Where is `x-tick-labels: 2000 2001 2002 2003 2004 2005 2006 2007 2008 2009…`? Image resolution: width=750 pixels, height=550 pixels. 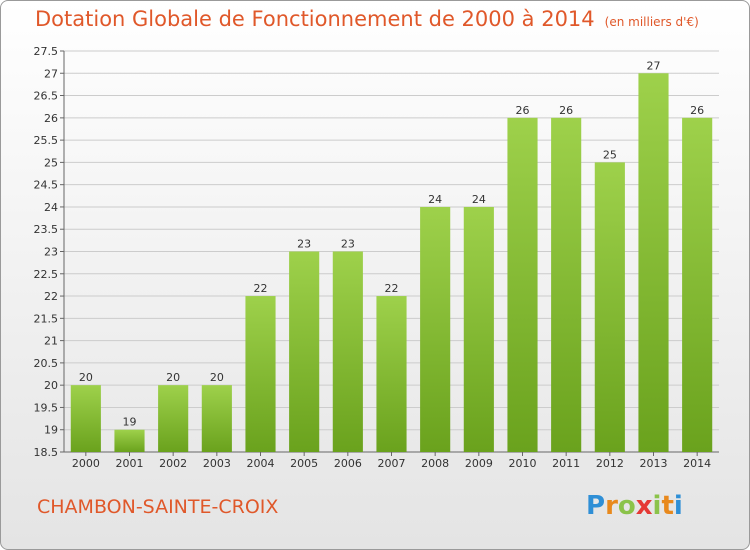 x-tick-labels: 2000 2001 2002 2003 2004 2005 2006 2007 2008 2009… is located at coordinates (391, 463).